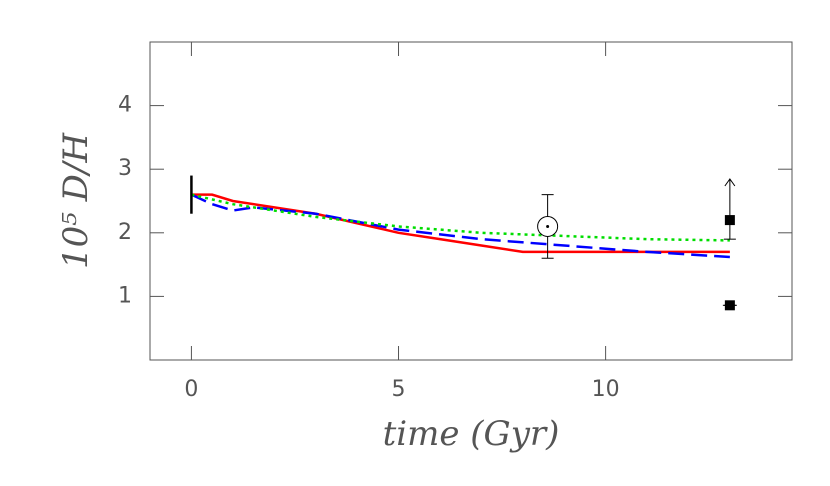  I want to click on y-axis-title: 10⁵ D/H, so click(76, 200).